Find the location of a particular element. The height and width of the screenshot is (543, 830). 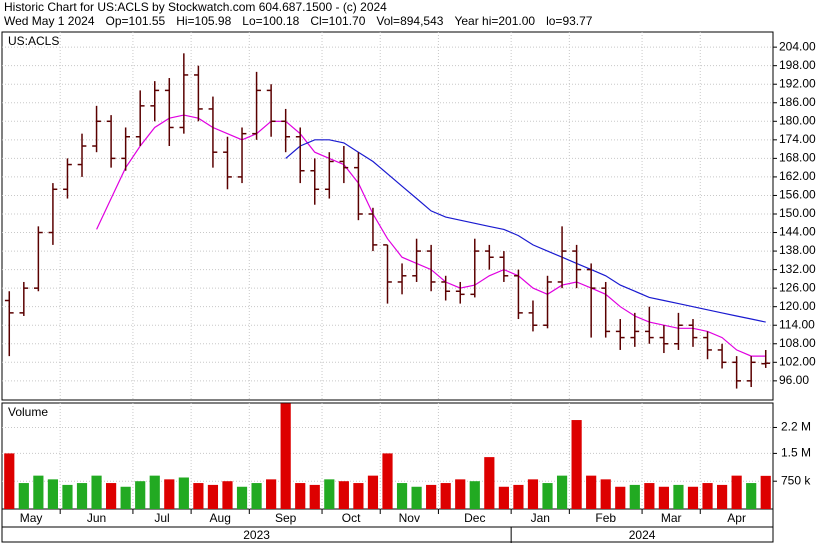

quote-item: lo=93.77 is located at coordinates (569, 21).